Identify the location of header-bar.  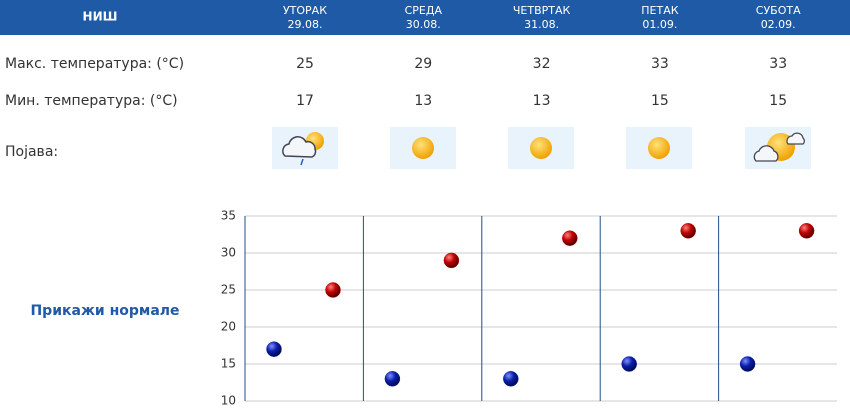
(425, 17).